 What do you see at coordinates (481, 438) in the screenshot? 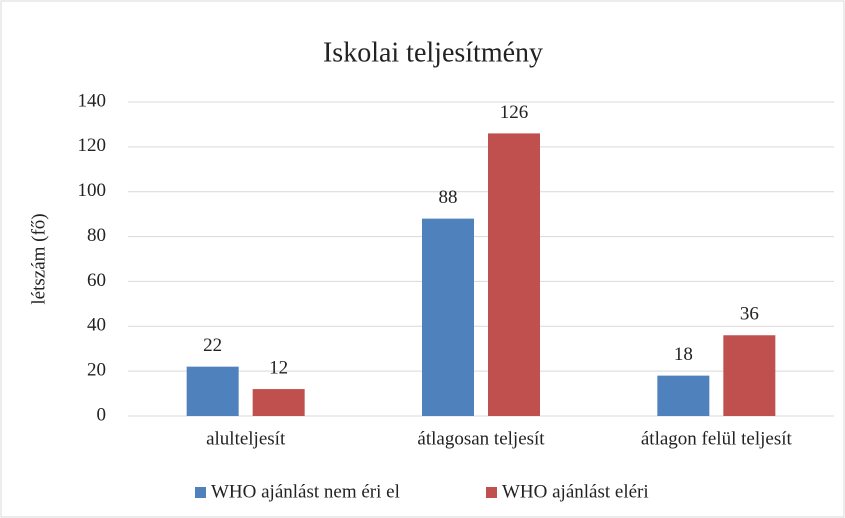
I see `x-tick-label: átlagosan teljesít` at bounding box center [481, 438].